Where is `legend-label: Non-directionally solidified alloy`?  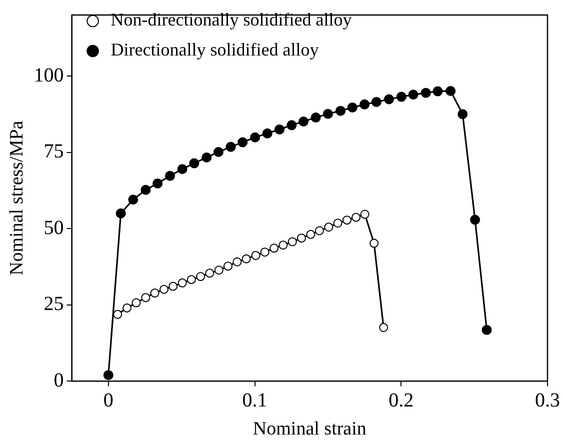
legend-label: Non-directionally solidified alloy is located at coordinates (231, 20).